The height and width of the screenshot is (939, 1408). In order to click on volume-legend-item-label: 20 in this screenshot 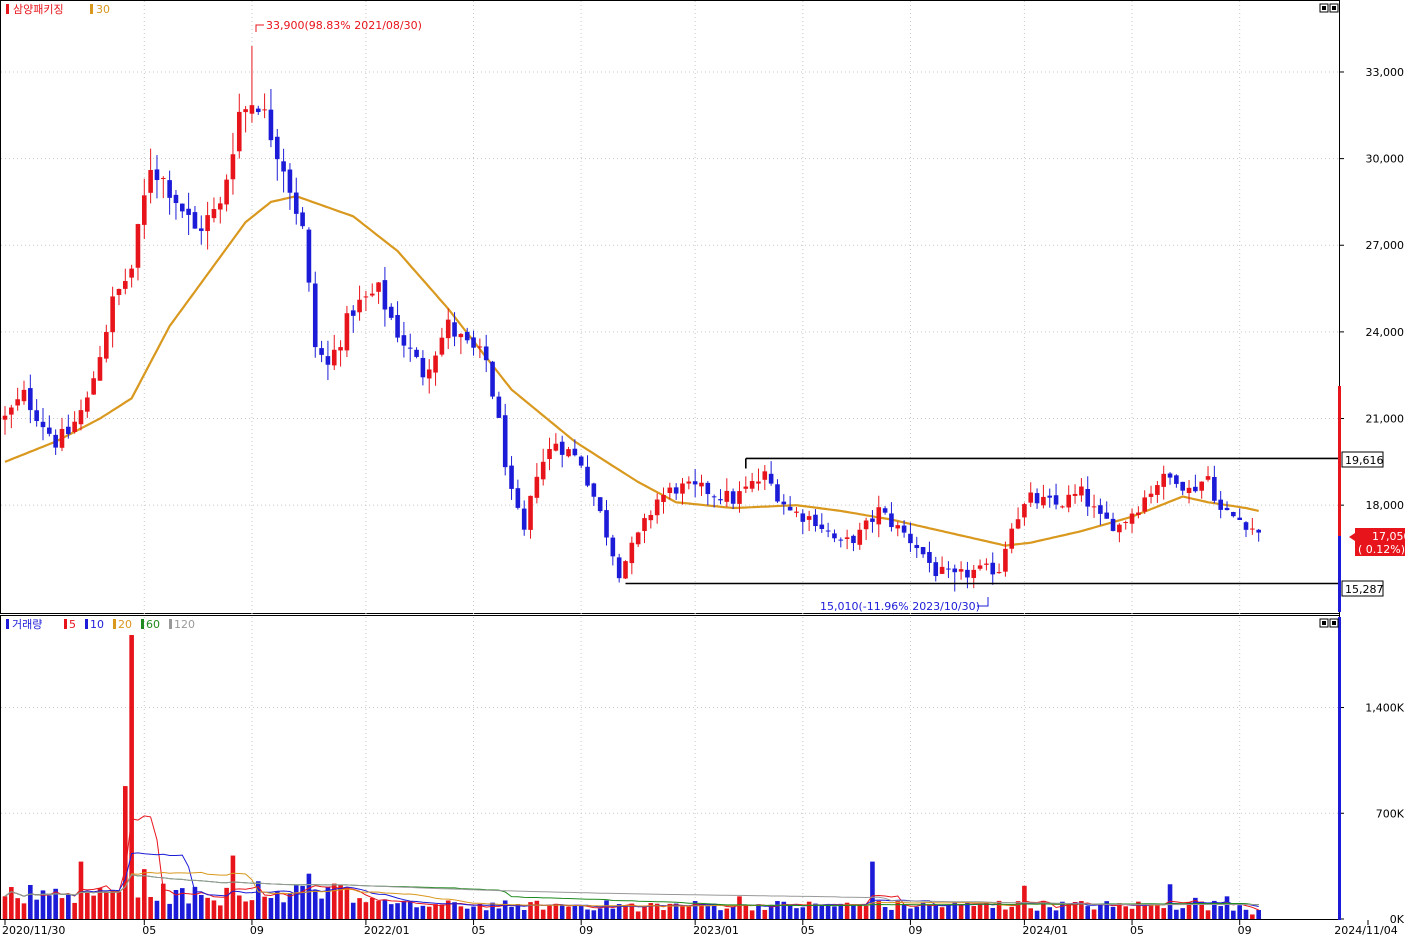, I will do `click(125, 624)`.